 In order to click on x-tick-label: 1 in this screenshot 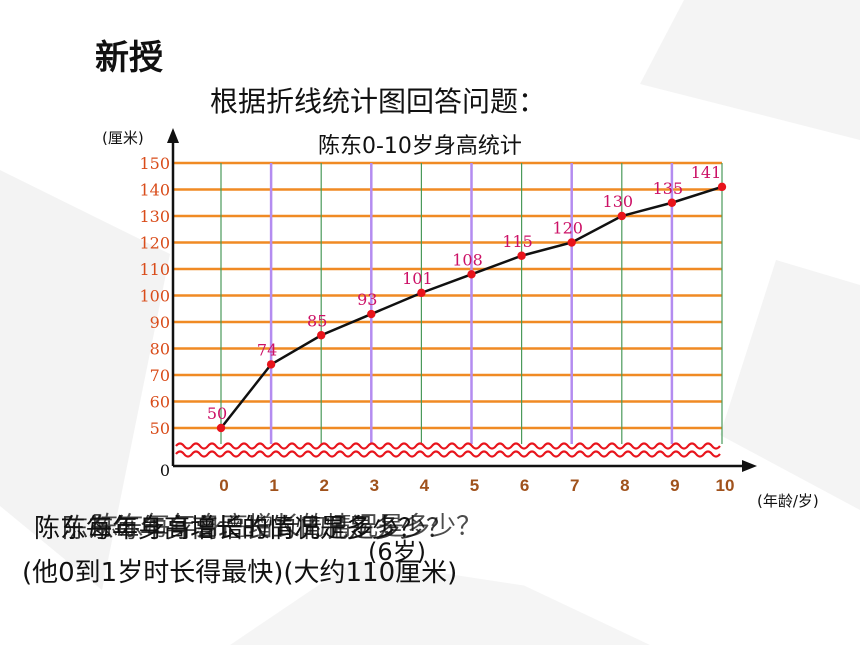, I will do `click(273, 485)`.